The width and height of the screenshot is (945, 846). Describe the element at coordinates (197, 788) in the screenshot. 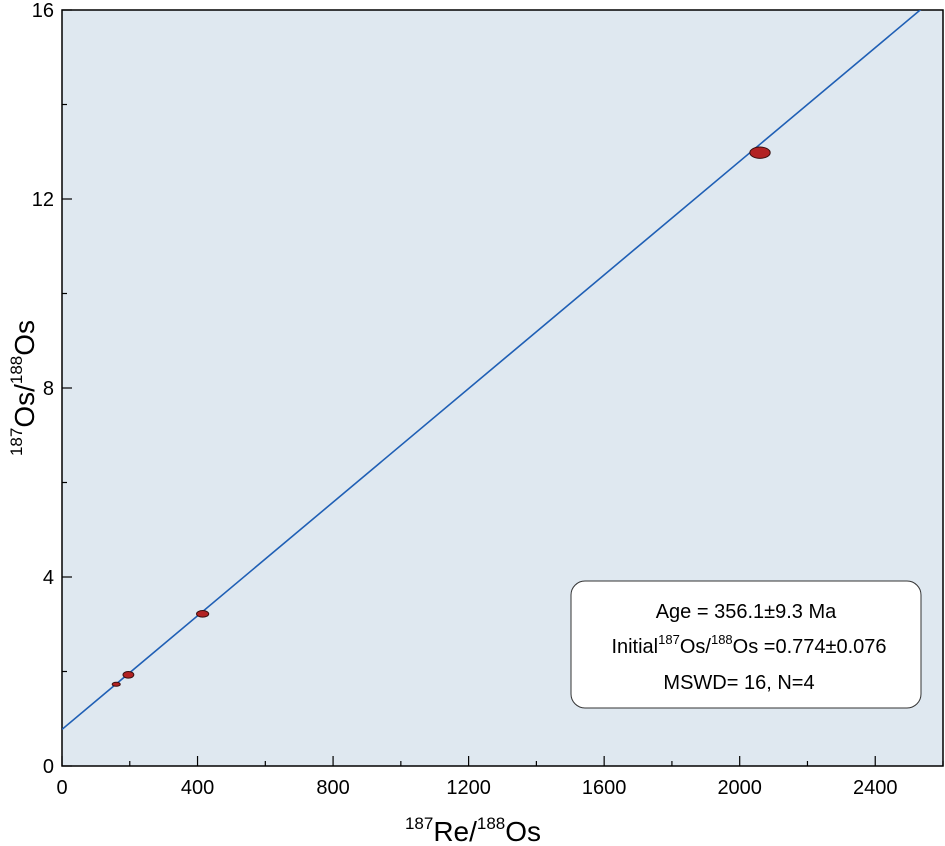

I see `x-tick-label: 400` at that location.